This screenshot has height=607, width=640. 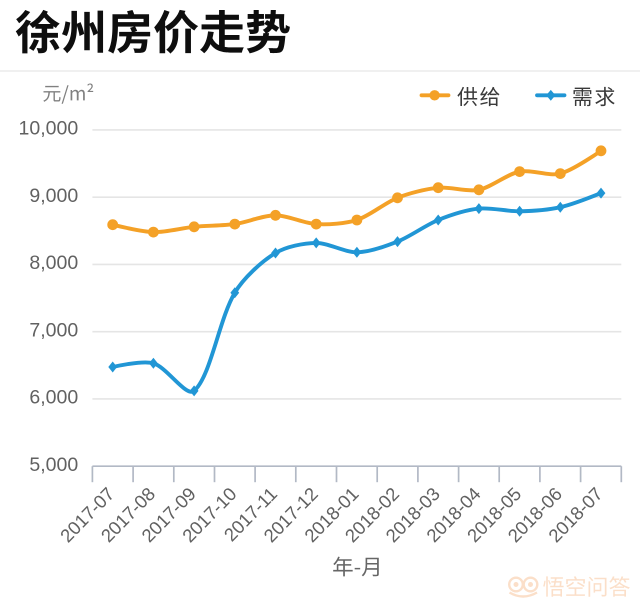 I want to click on svg-text: 10,000, so click(x=49, y=129).